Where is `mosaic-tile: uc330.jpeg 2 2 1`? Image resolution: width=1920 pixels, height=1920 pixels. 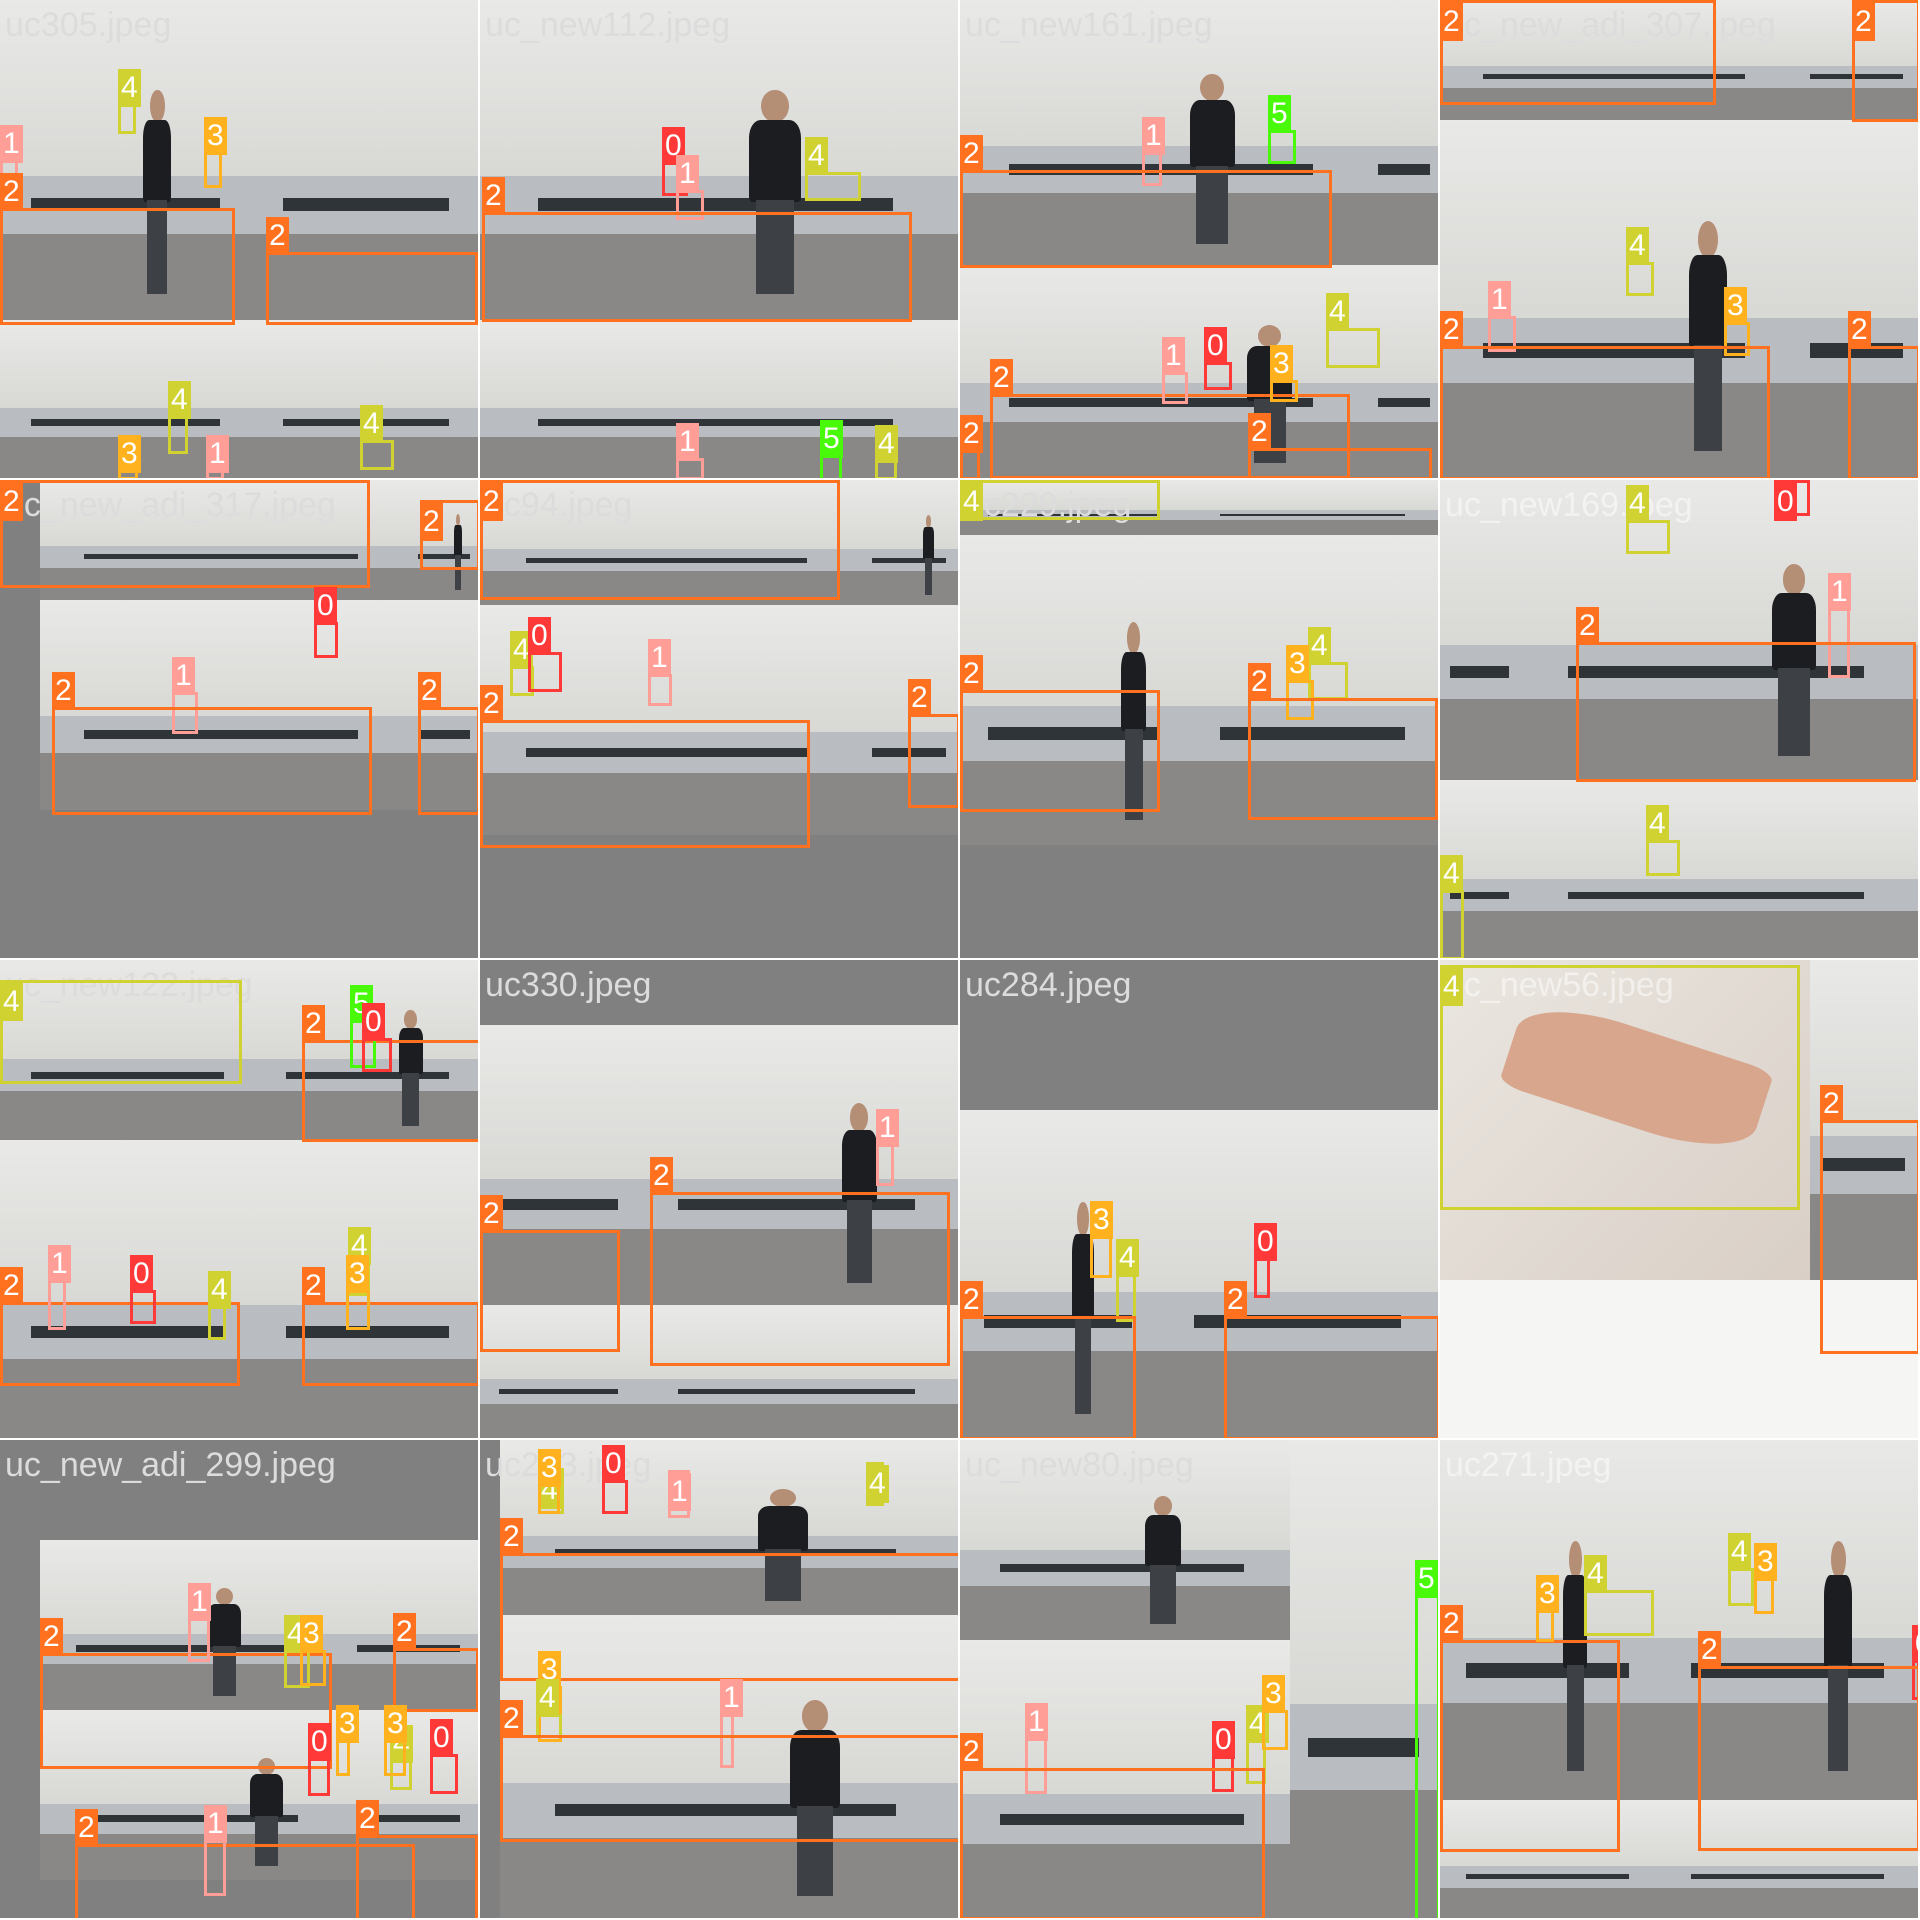 mosaic-tile: uc330.jpeg 2 2 1 is located at coordinates (719, 1199).